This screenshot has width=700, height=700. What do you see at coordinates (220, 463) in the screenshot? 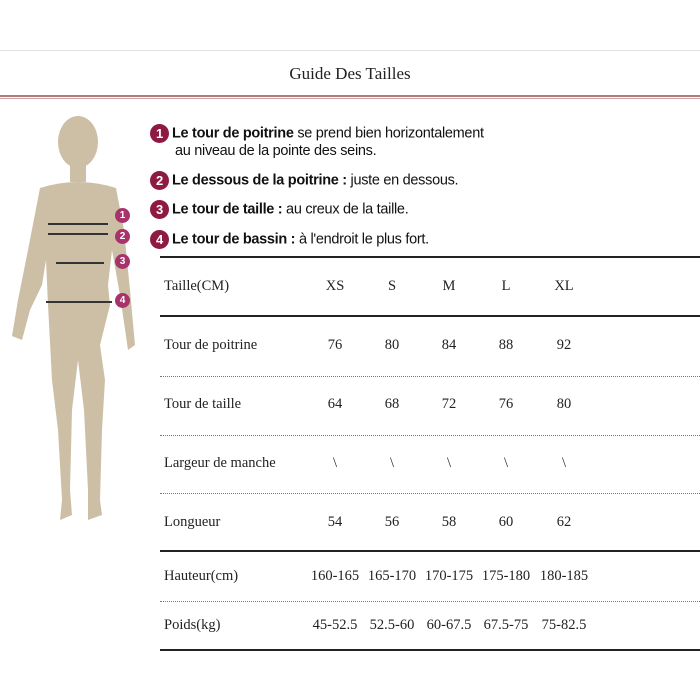
I see `row-label: Largeur de manche` at bounding box center [220, 463].